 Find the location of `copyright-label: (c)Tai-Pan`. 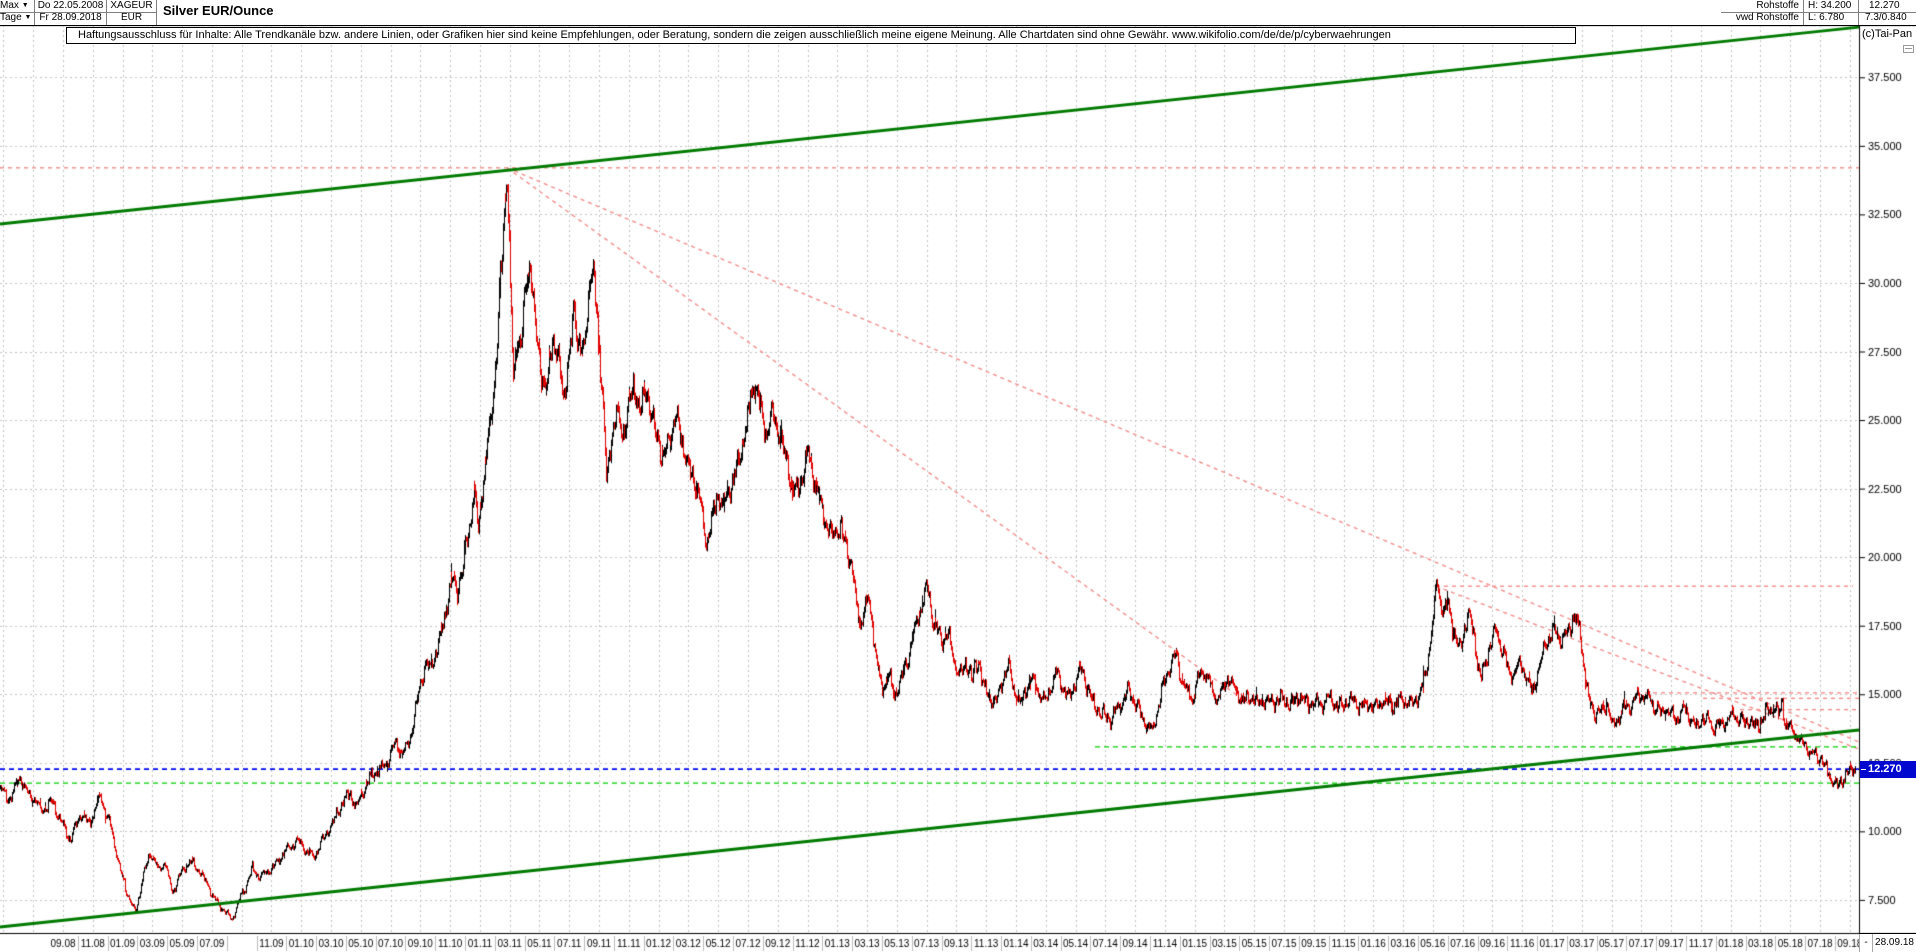

copyright-label: (c)Tai-Pan is located at coordinates (1887, 34).